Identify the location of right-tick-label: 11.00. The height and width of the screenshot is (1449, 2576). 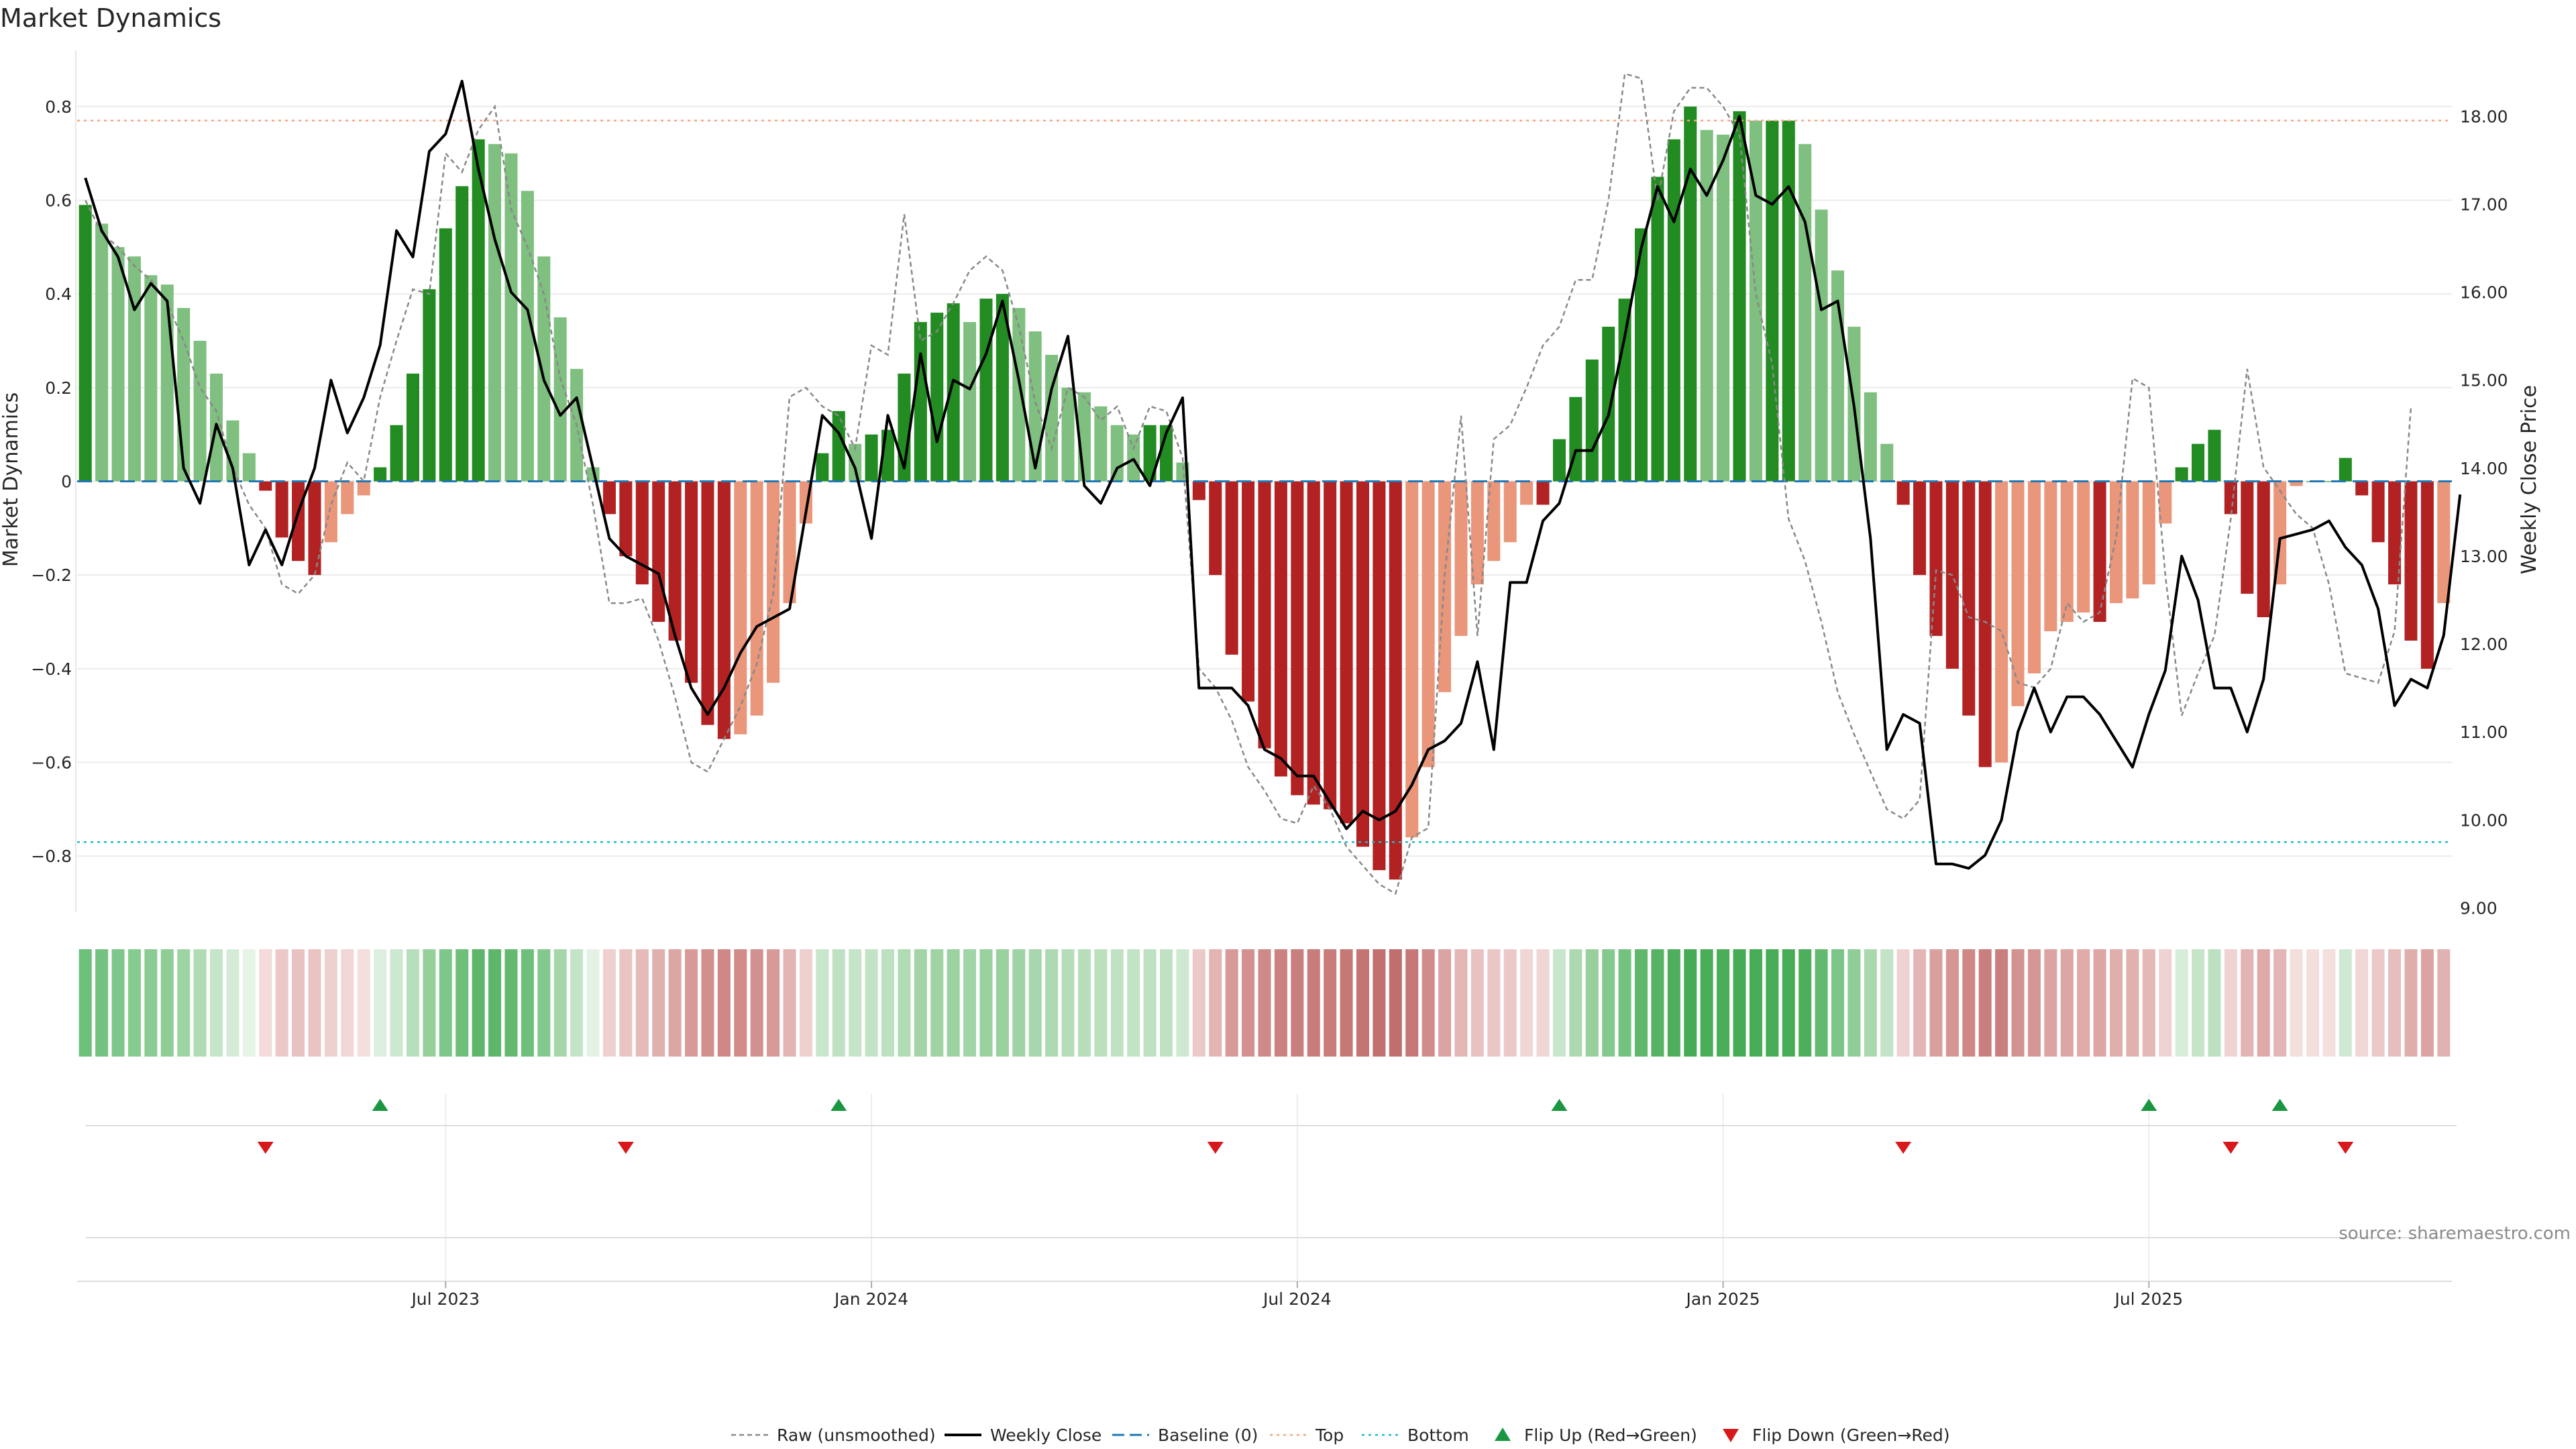
(2484, 732).